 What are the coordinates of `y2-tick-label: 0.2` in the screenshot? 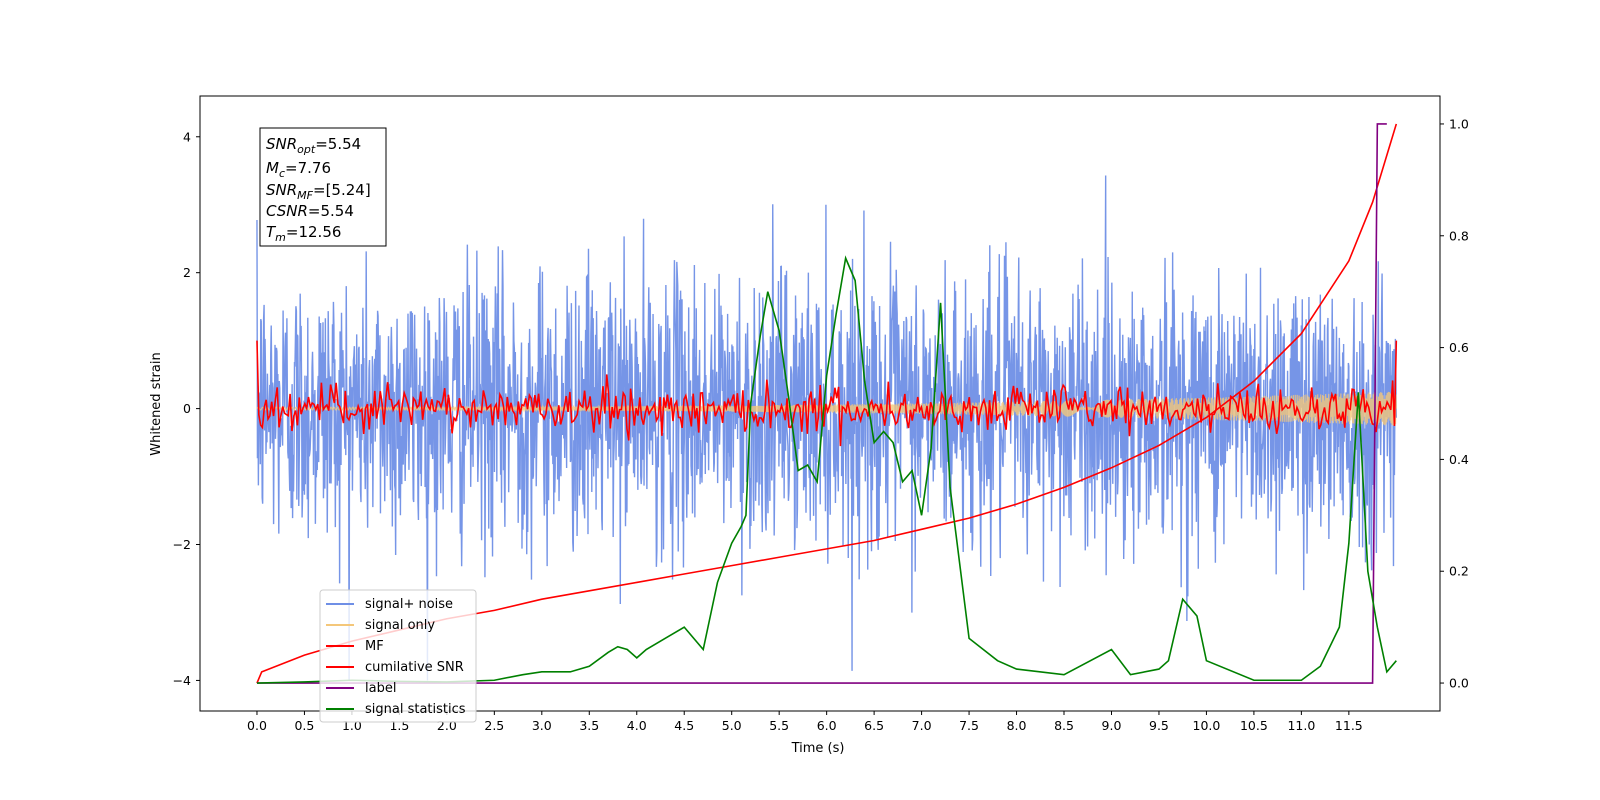 It's located at (1459, 571).